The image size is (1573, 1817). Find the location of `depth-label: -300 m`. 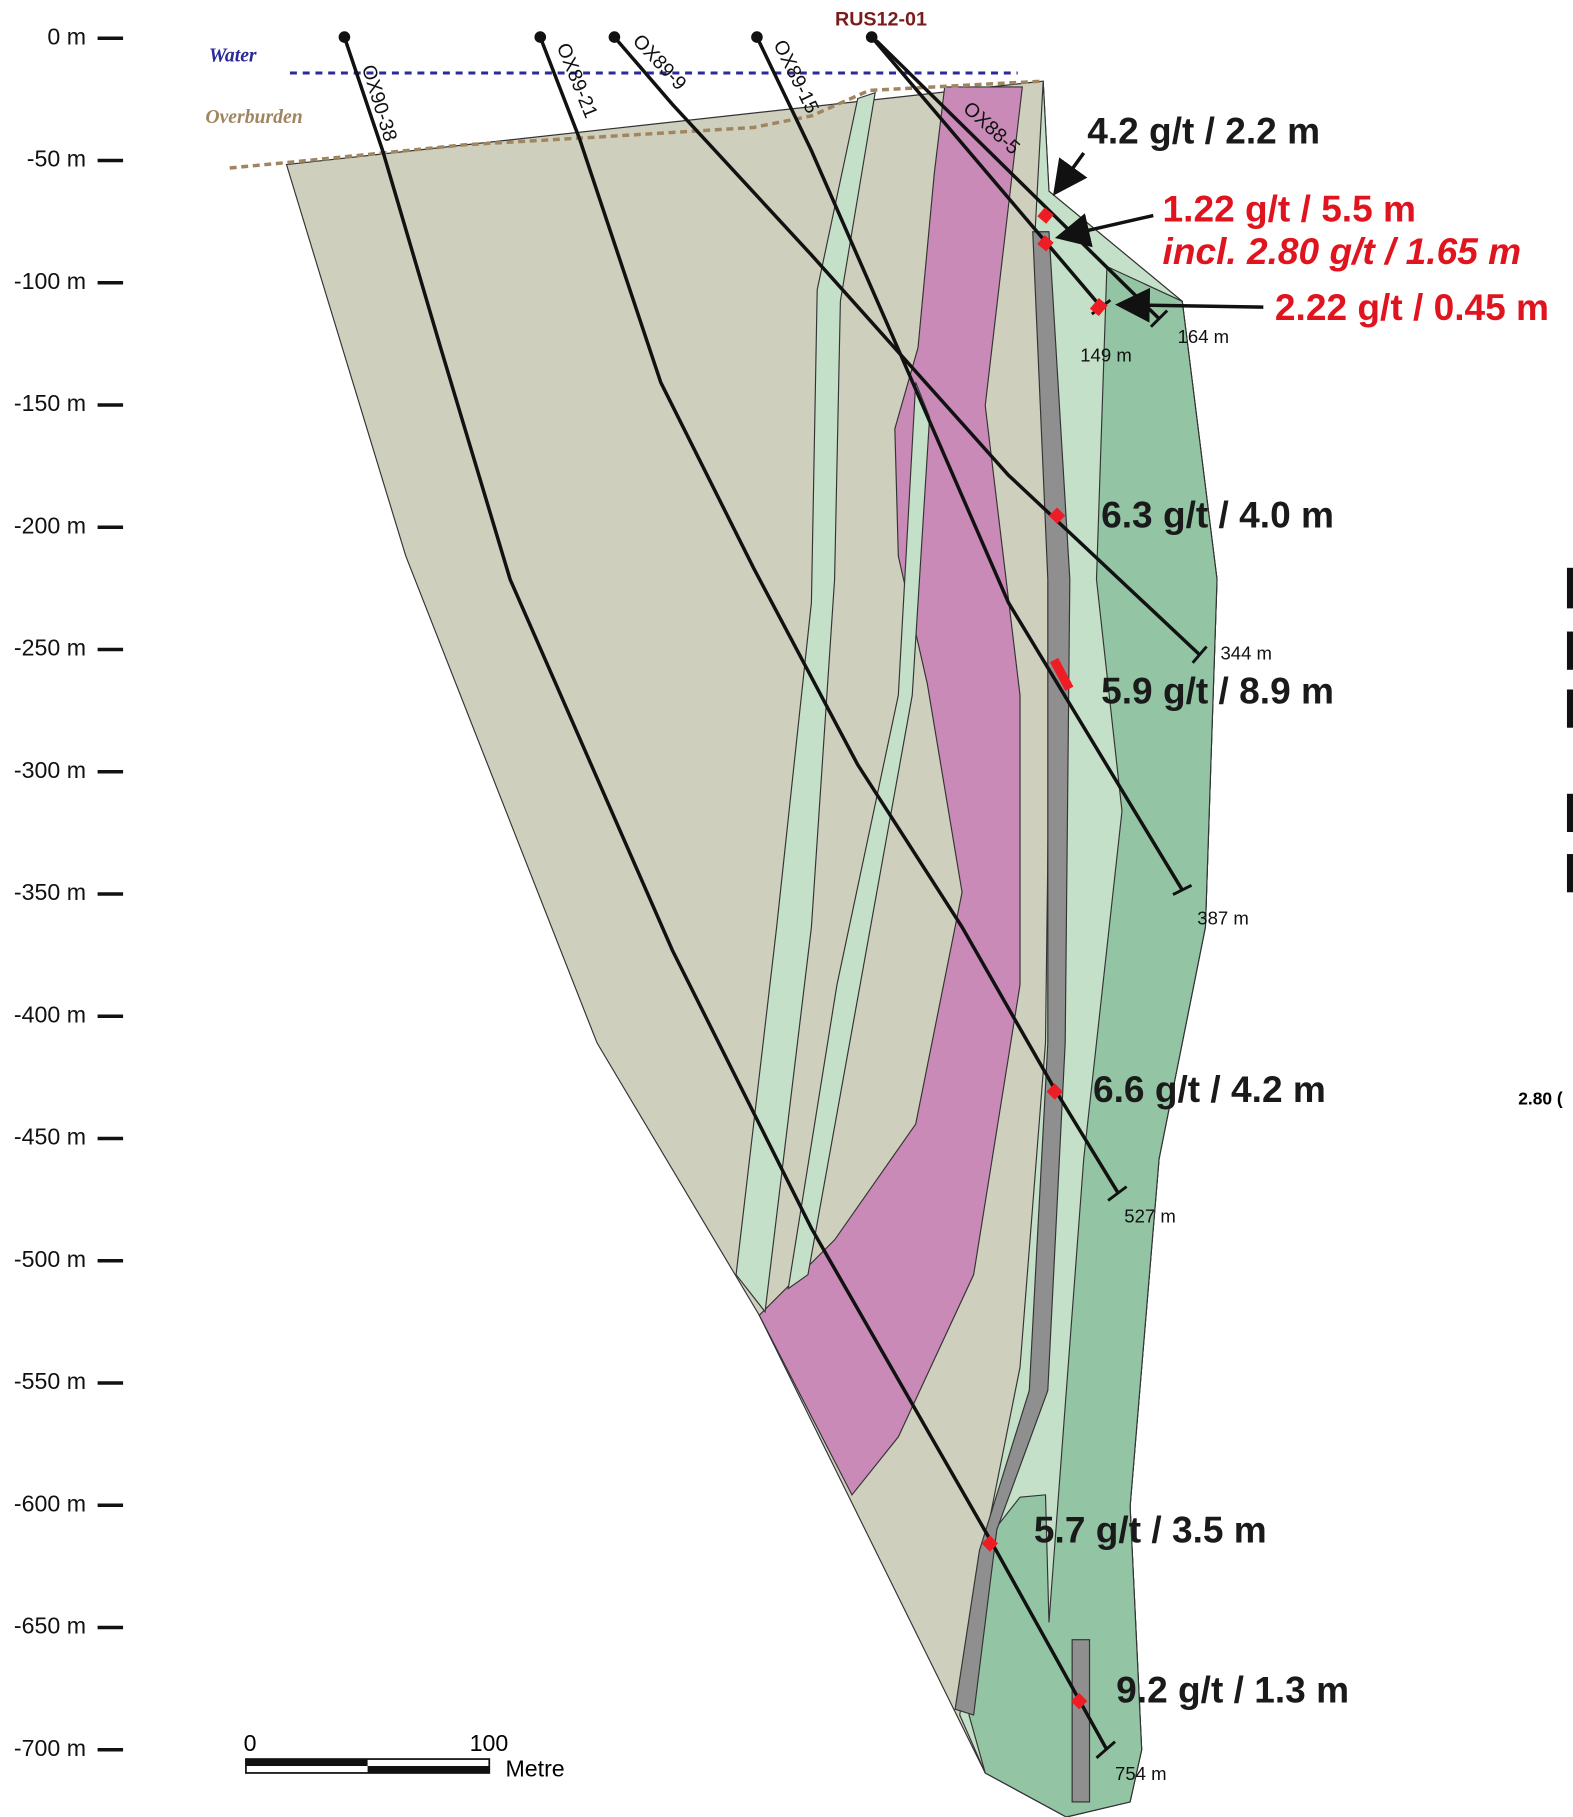

depth-label: -300 m is located at coordinates (50, 770).